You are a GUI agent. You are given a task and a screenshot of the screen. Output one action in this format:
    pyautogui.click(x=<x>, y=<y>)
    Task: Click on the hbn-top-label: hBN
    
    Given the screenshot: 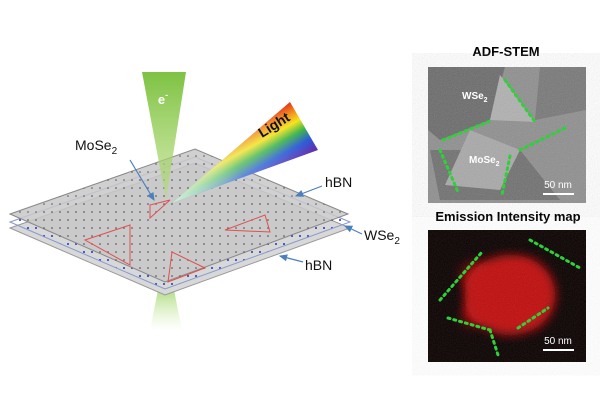 What is the action you would take?
    pyautogui.click(x=338, y=182)
    